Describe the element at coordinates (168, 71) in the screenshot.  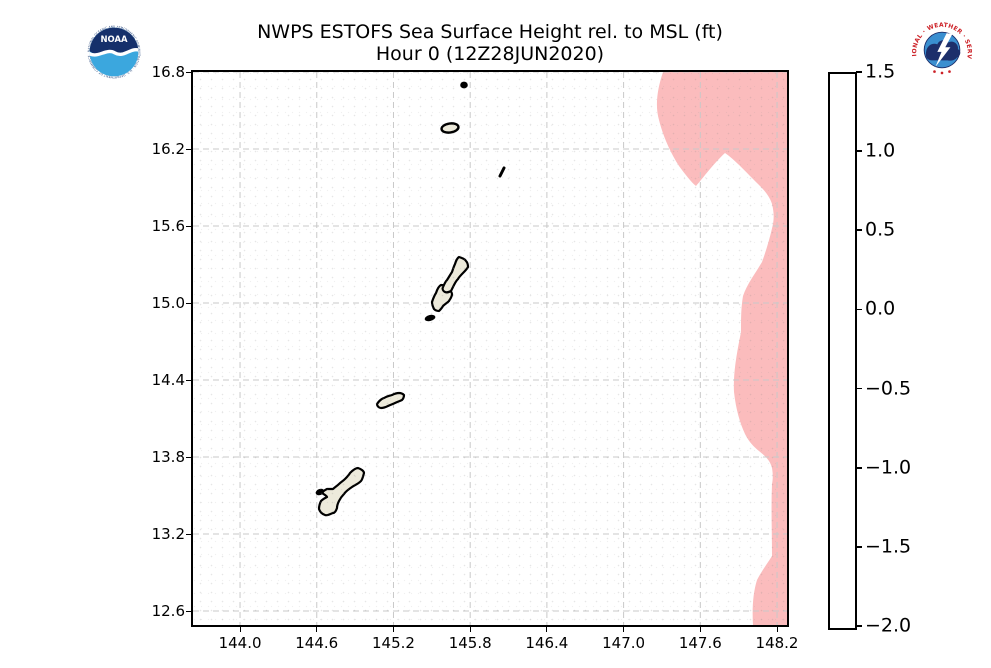
I see `y-axis-label: 16.8` at that location.